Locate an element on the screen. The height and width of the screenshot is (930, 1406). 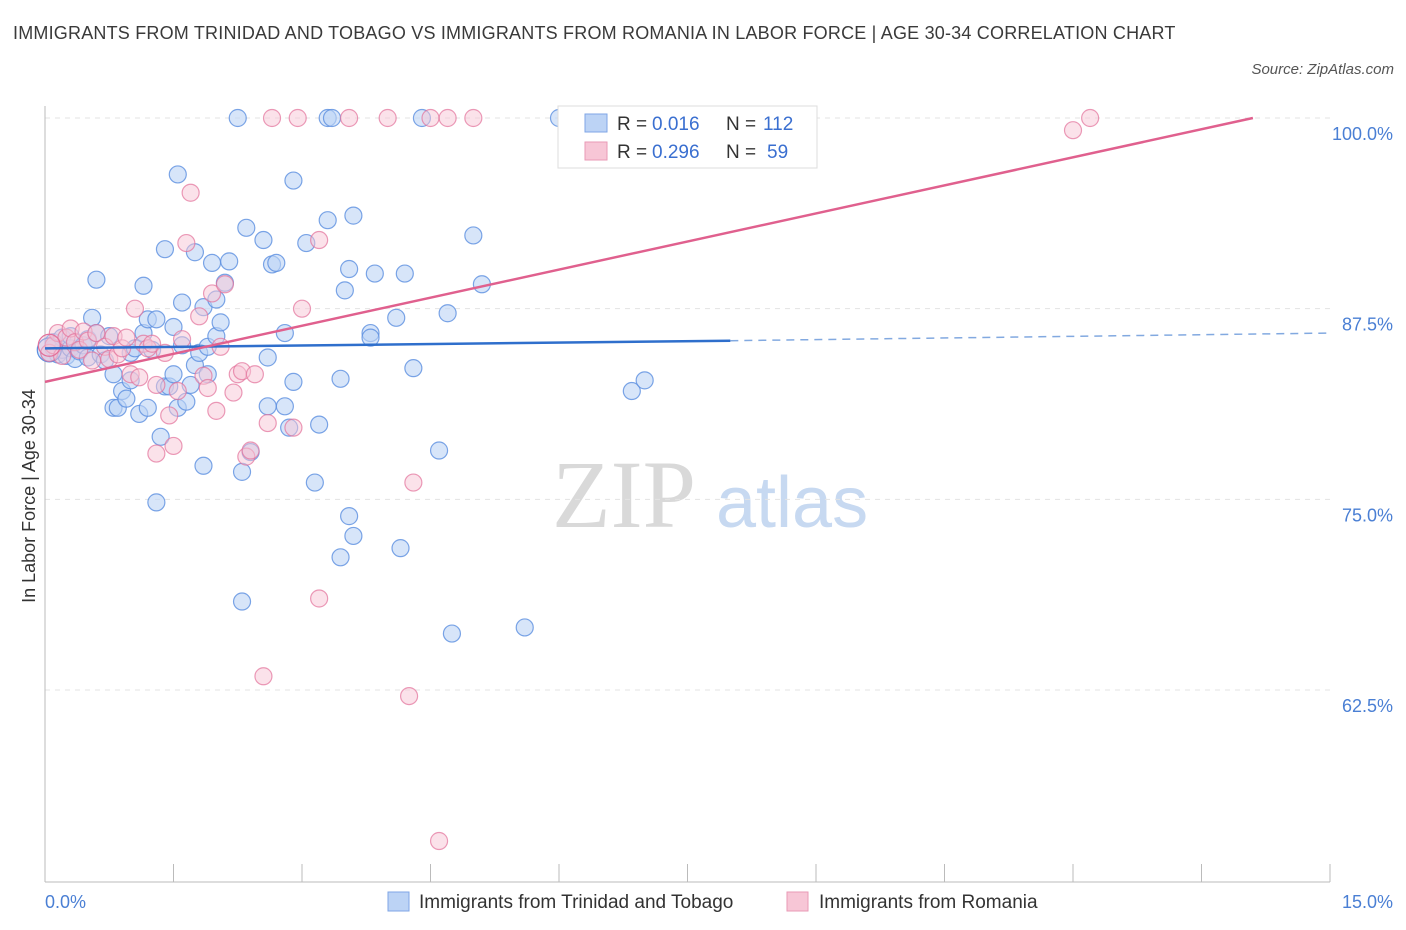
trend-line-blue-dashed is located at coordinates (1030, 337).